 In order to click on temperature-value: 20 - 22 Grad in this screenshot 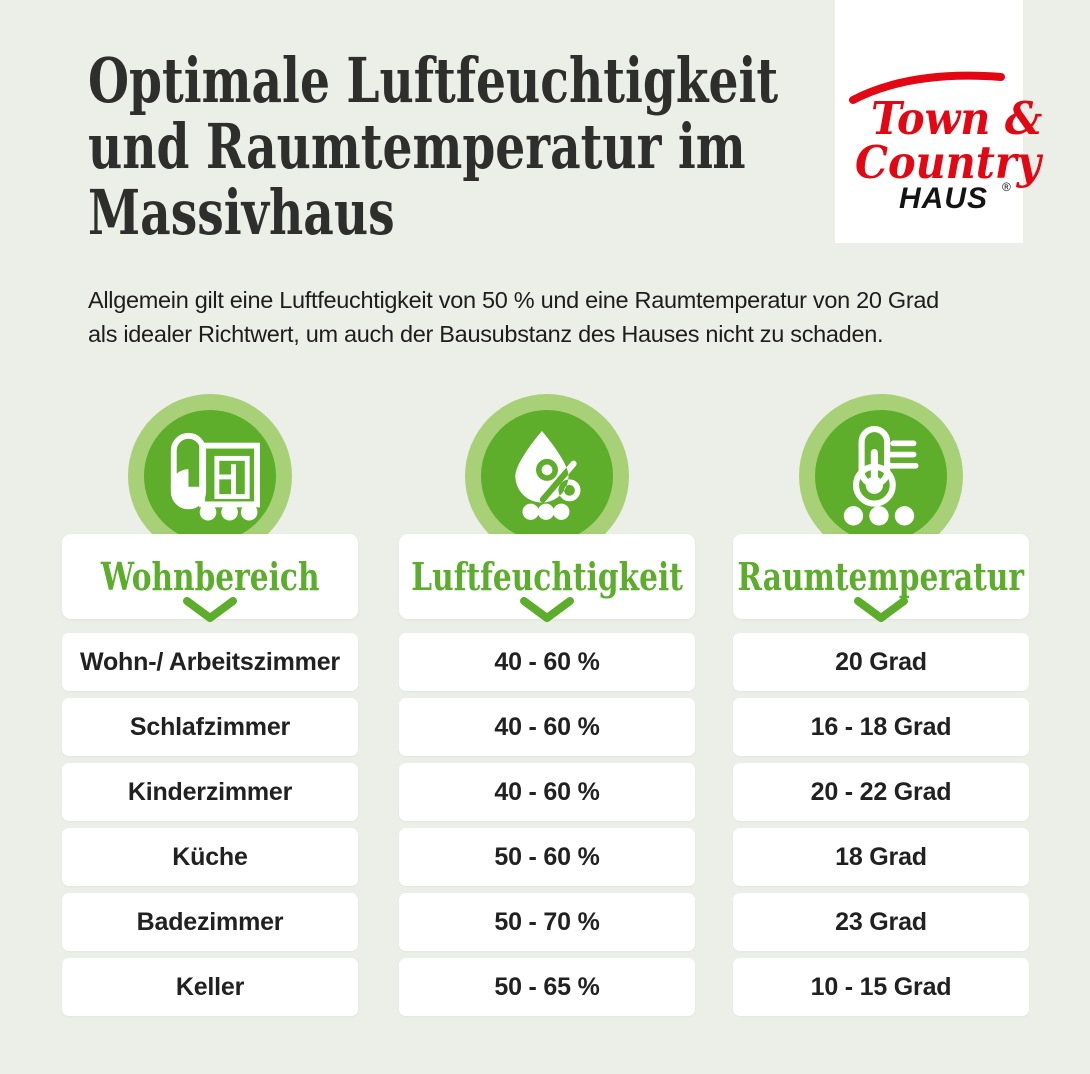, I will do `click(881, 791)`.